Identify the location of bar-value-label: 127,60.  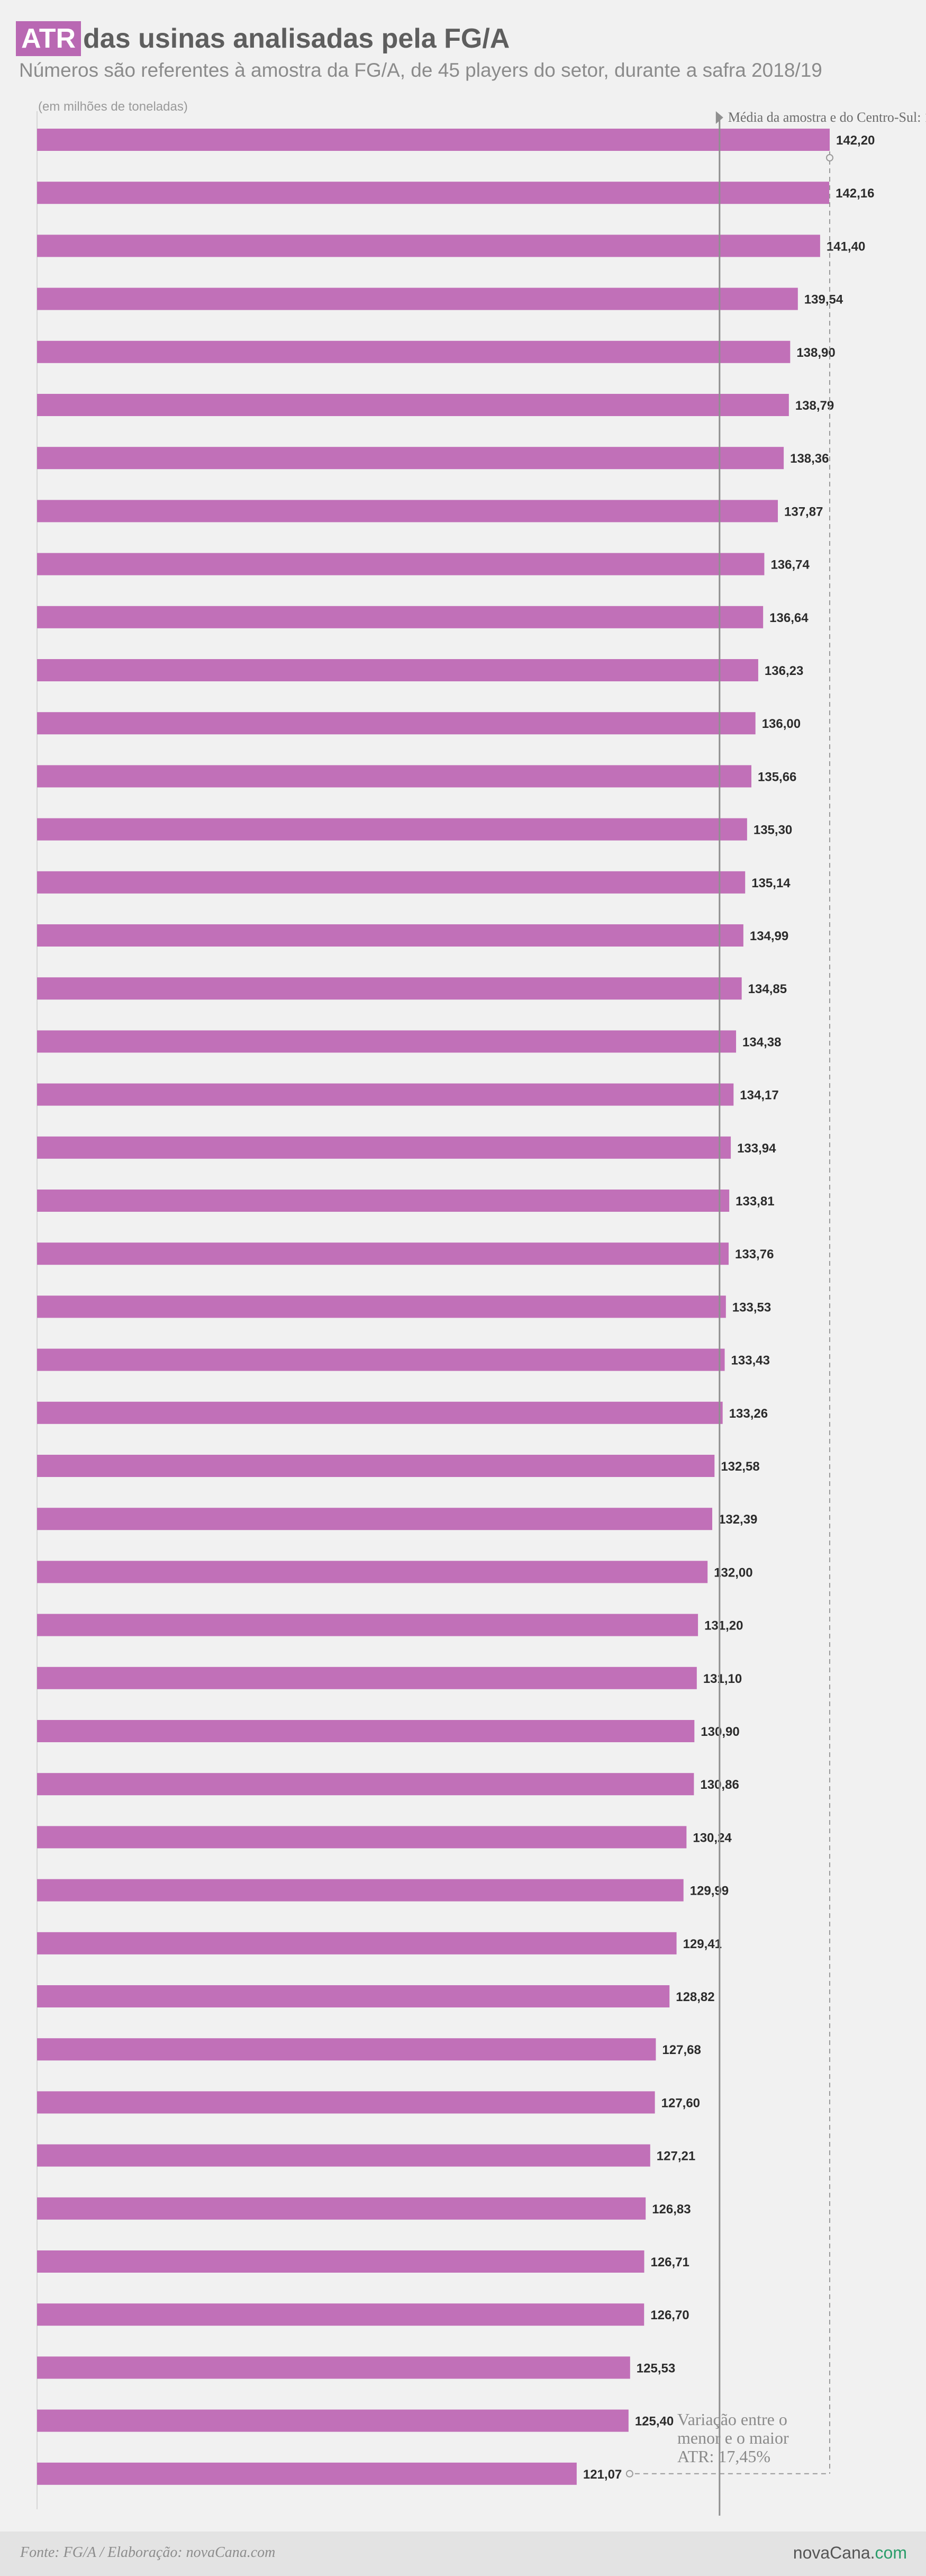
(680, 2103).